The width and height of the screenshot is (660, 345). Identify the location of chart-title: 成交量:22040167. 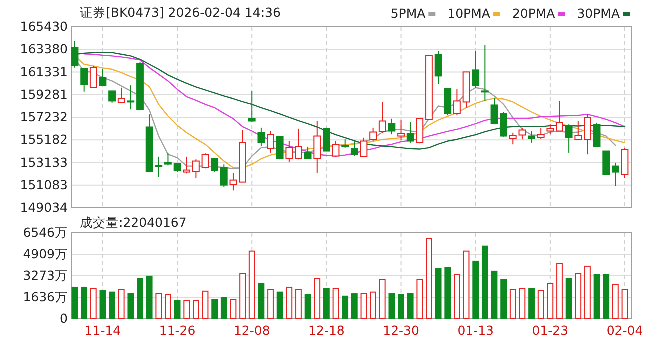
(133, 222).